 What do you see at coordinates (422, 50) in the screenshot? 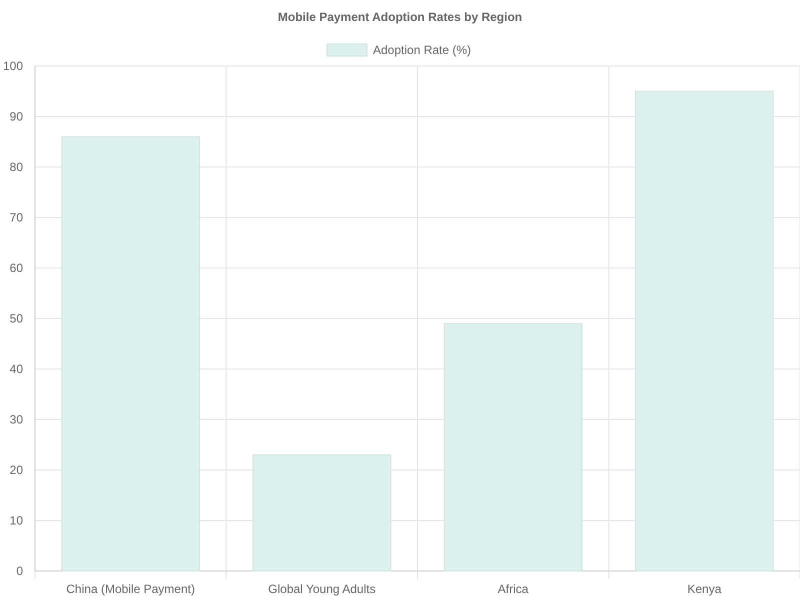
I see `legend-label: Adoption Rate (%)` at bounding box center [422, 50].